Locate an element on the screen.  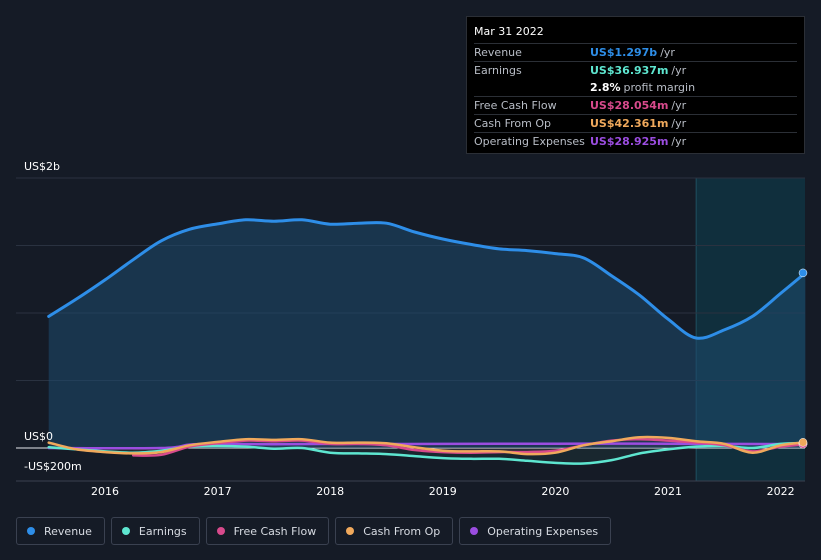
tooltip-row-label: Free Cash Flow is located at coordinates (515, 105).